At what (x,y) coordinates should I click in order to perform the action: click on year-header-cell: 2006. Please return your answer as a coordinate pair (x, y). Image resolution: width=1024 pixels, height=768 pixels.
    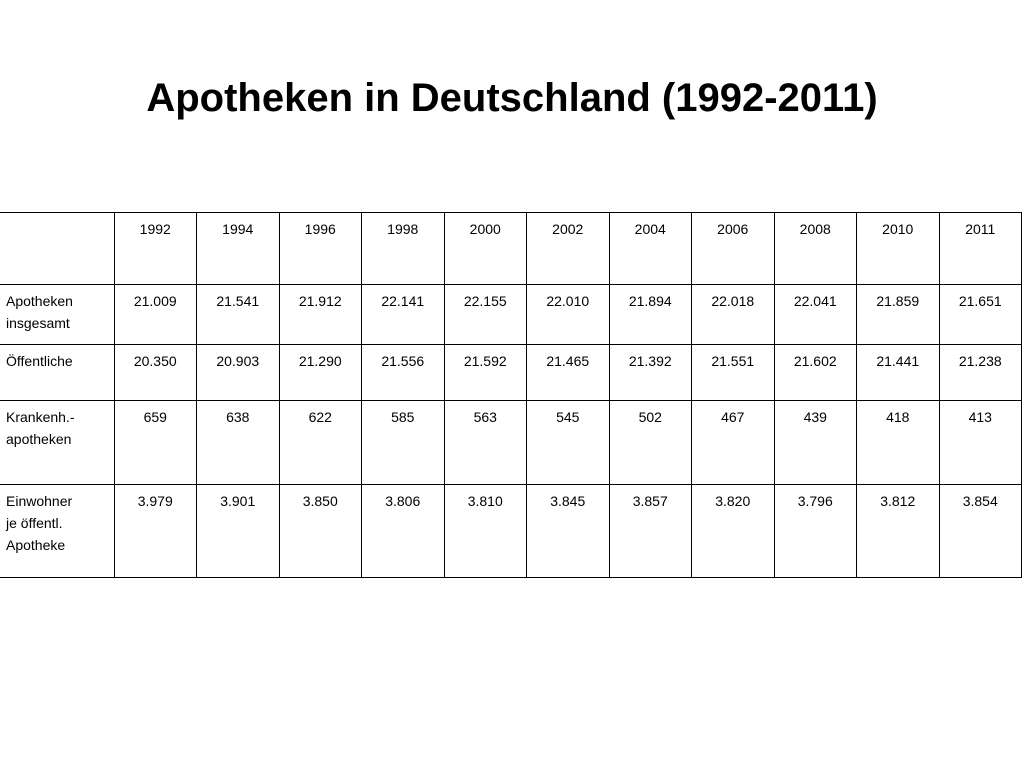
    Looking at the image, I should click on (733, 248).